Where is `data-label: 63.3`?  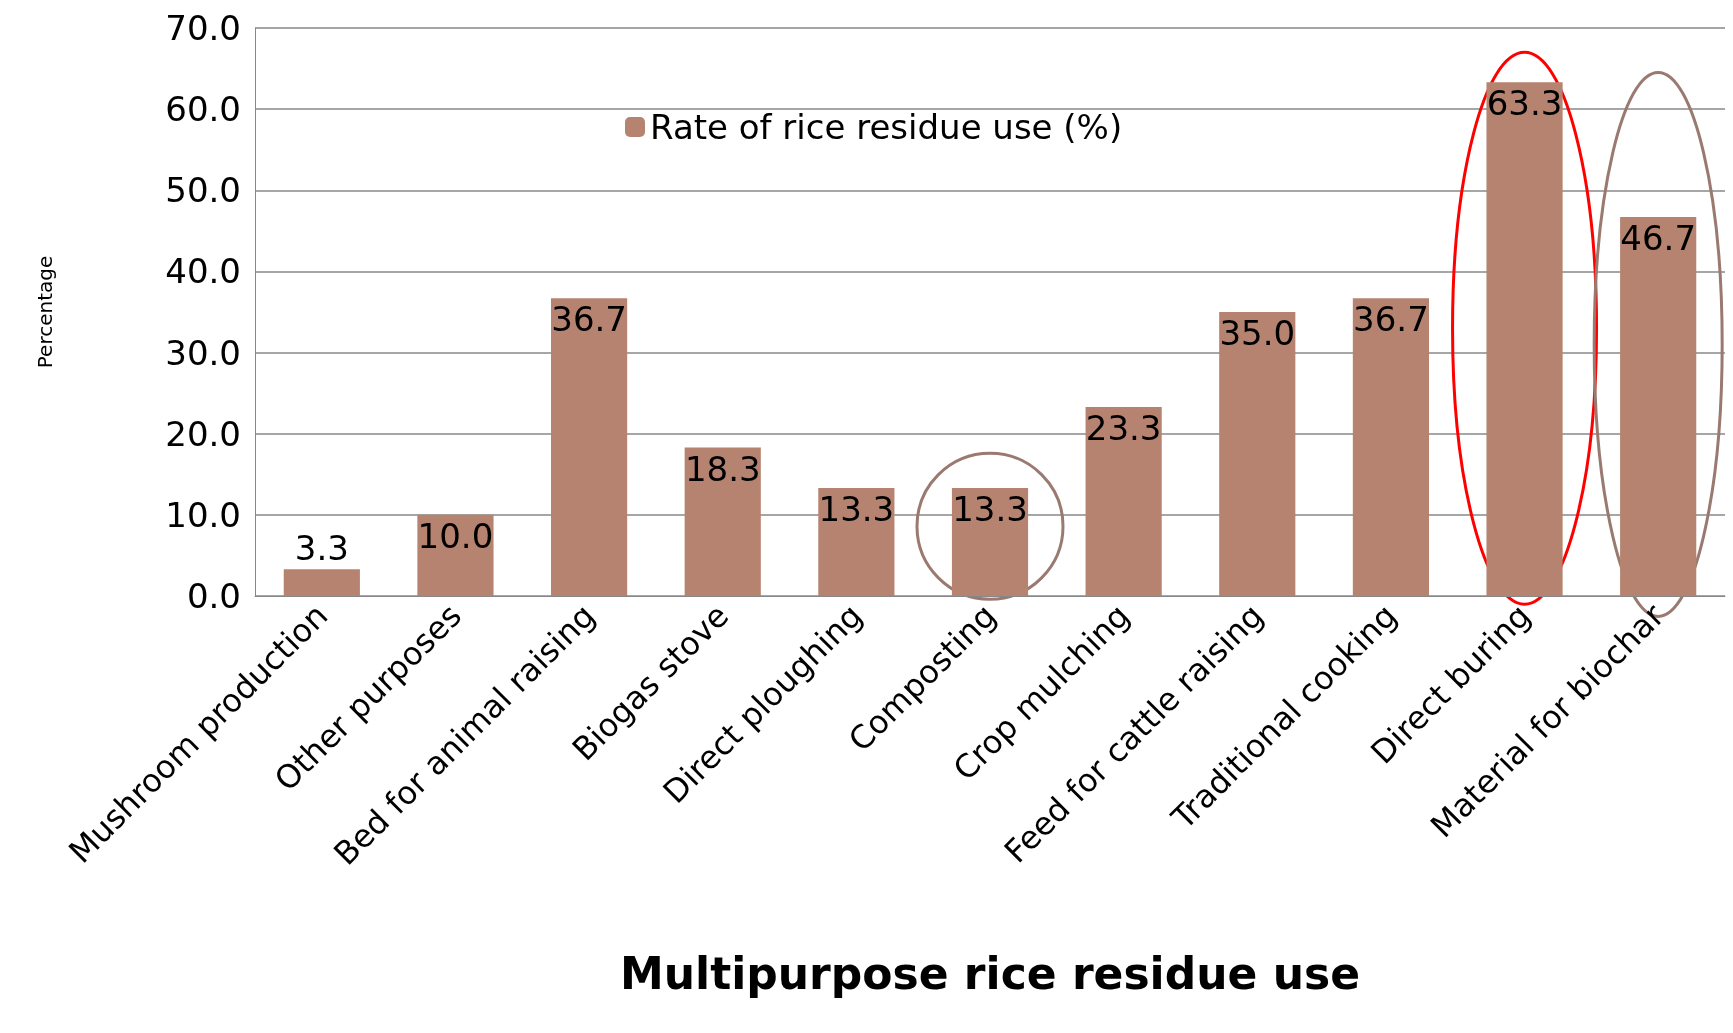
data-label: 63.3 is located at coordinates (1524, 103).